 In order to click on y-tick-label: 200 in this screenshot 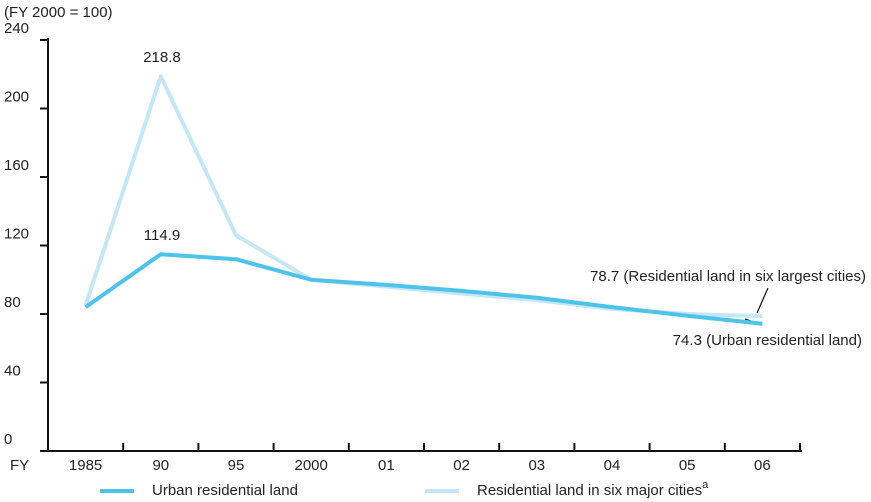, I will do `click(16, 96)`.